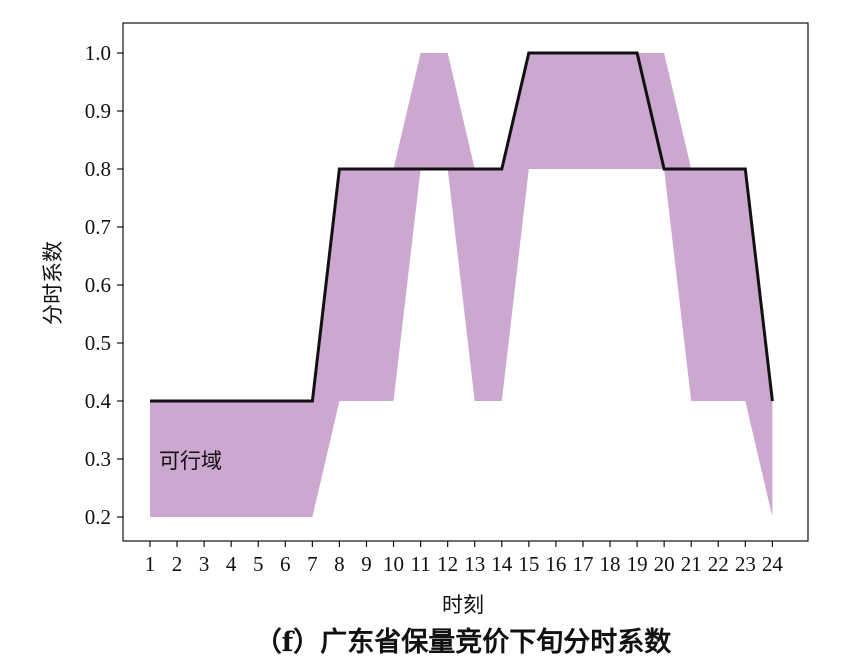 This screenshot has height=672, width=857. What do you see at coordinates (664, 564) in the screenshot?
I see `x-tick-label: 20` at bounding box center [664, 564].